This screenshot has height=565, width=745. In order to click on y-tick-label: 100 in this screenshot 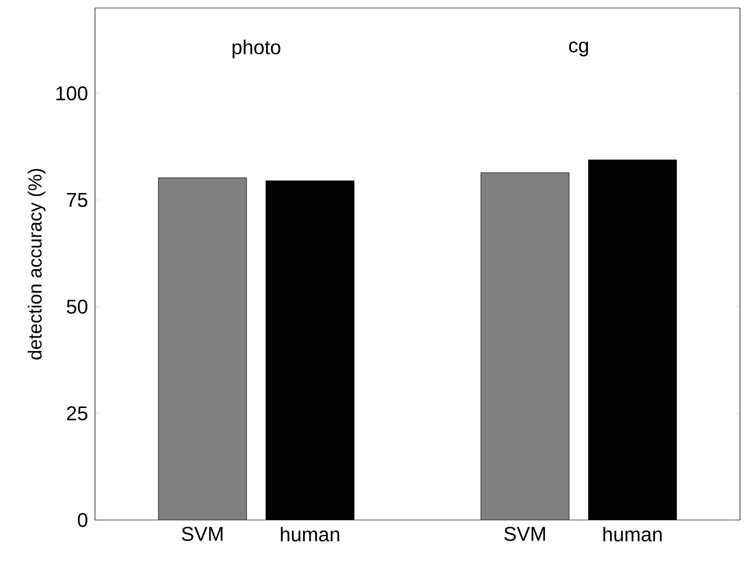, I will do `click(72, 93)`.